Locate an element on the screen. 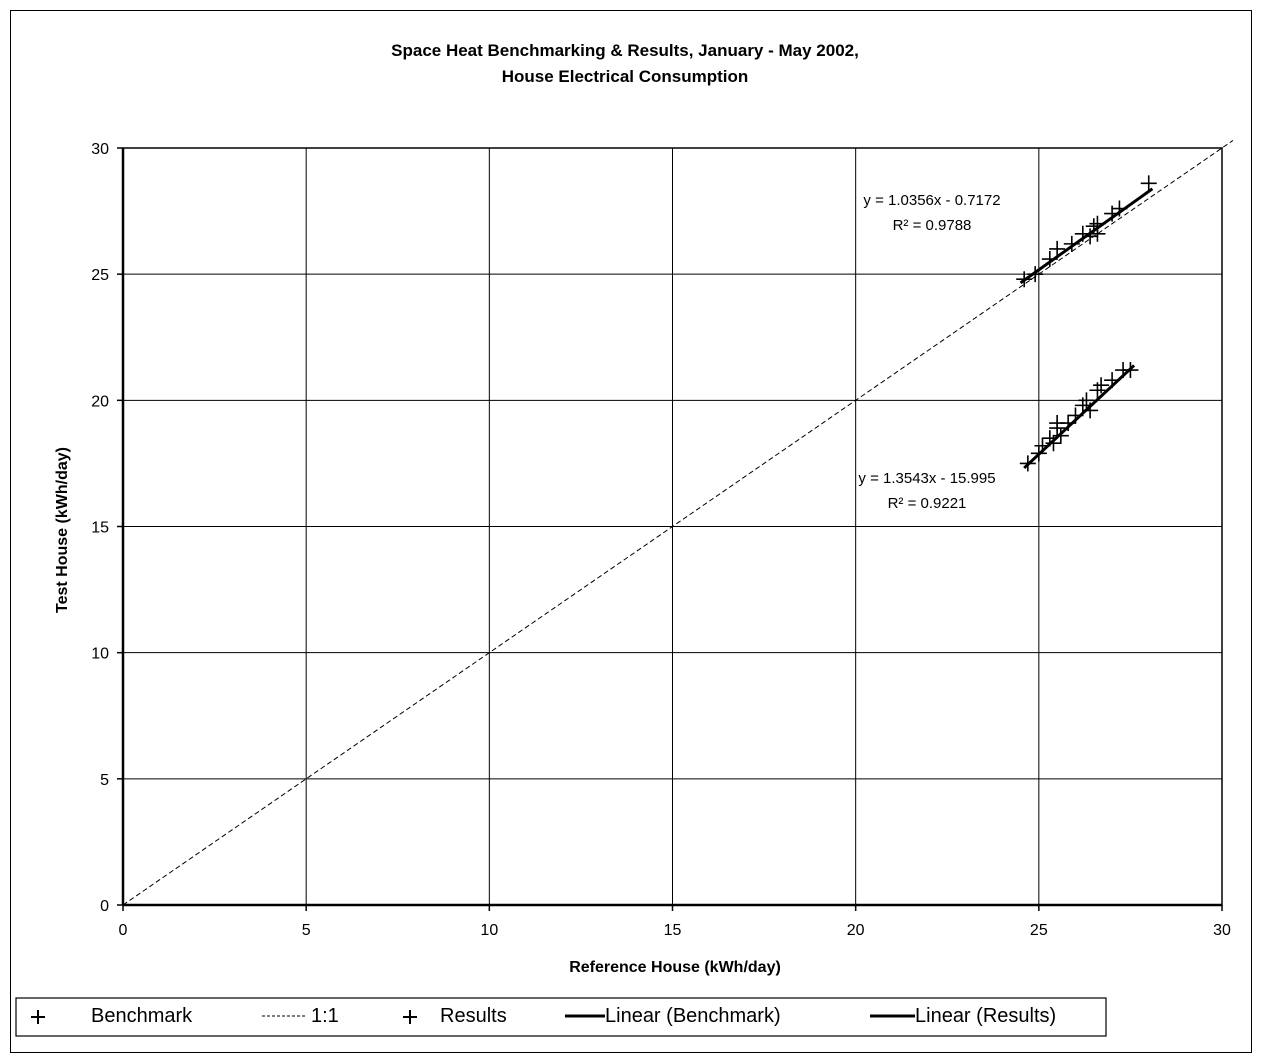 The height and width of the screenshot is (1063, 1264). benchmark-equation: y = 1.0356x - 0.7172 is located at coordinates (931, 200).